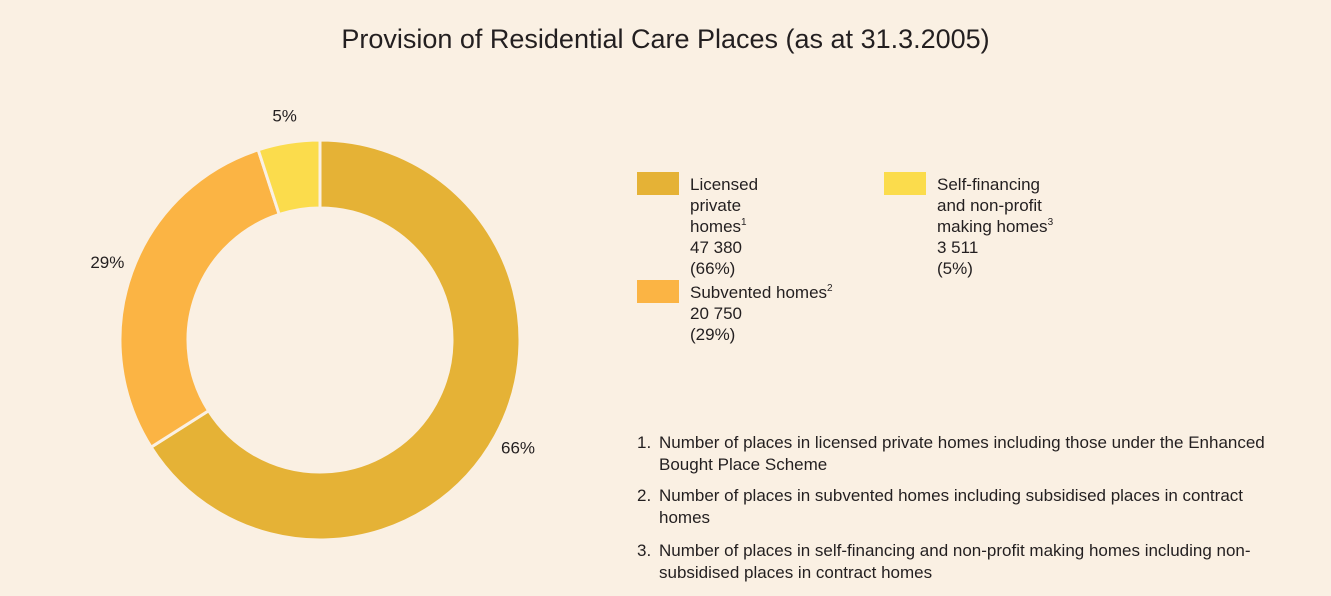 Image resolution: width=1331 pixels, height=596 pixels. I want to click on legend-note: 1, so click(744, 222).